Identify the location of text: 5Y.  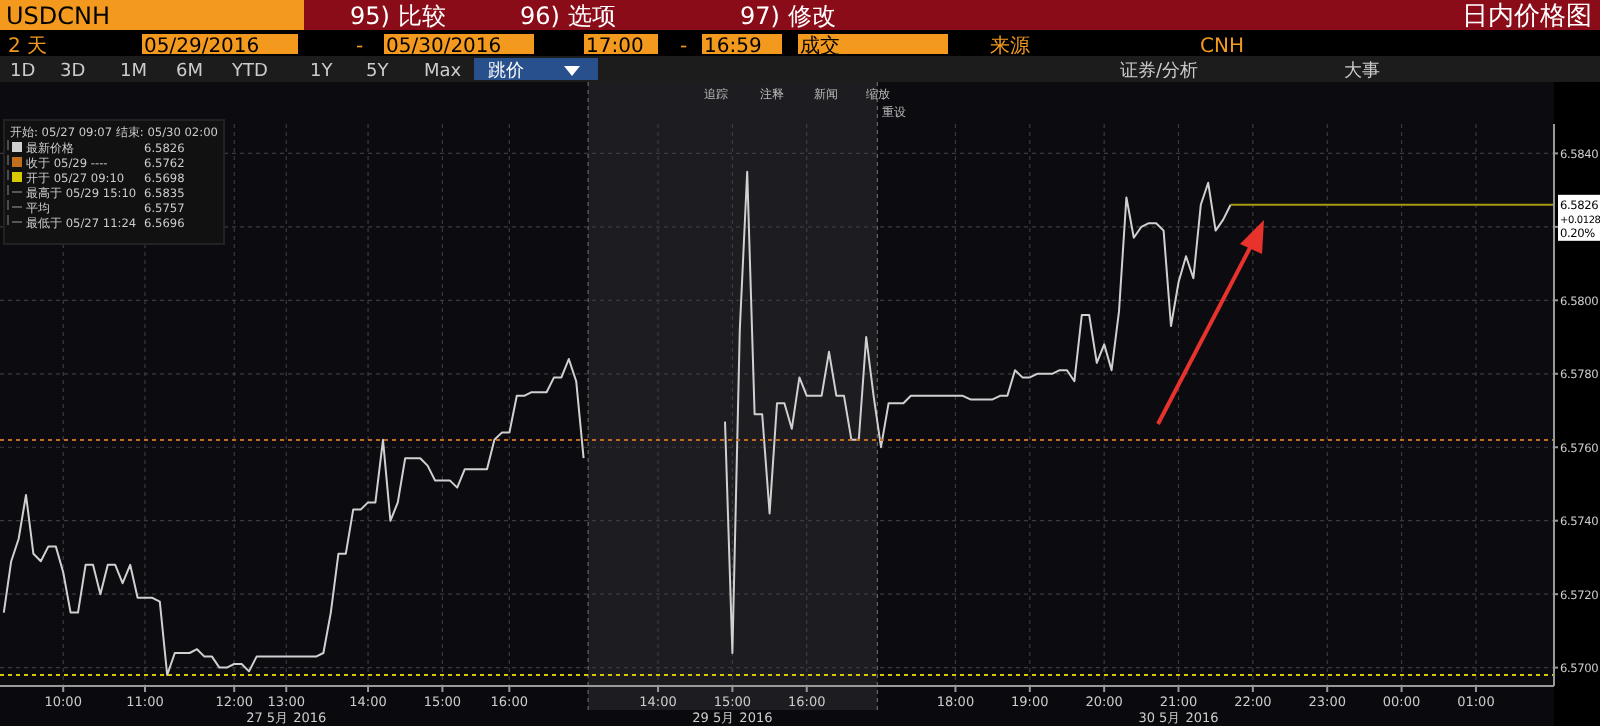
(378, 72).